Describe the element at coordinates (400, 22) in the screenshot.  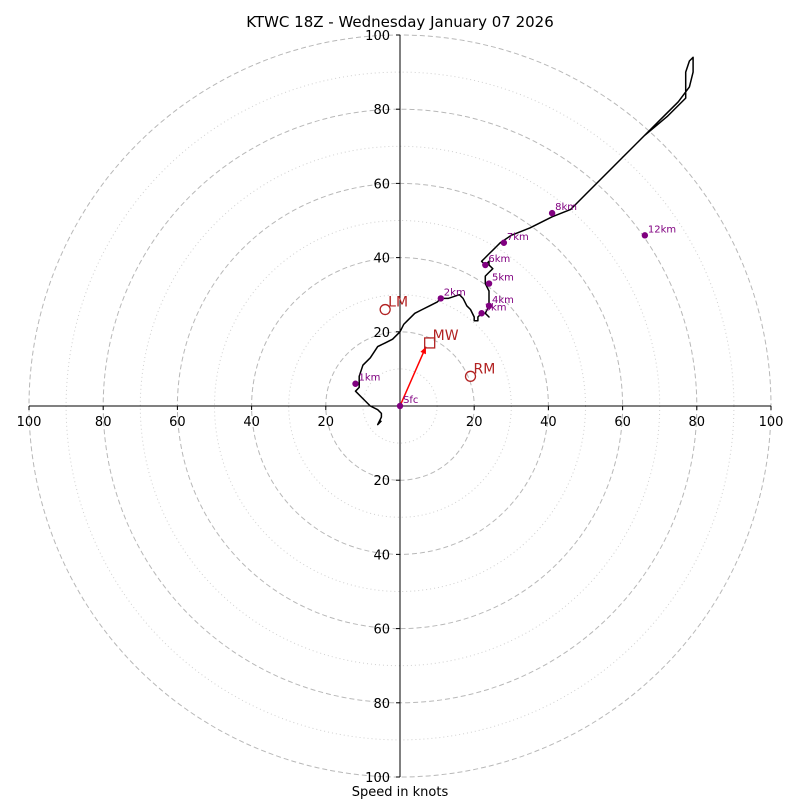
I see `chart-title: KTWC 18Z - Wednesday January 07 2026` at that location.